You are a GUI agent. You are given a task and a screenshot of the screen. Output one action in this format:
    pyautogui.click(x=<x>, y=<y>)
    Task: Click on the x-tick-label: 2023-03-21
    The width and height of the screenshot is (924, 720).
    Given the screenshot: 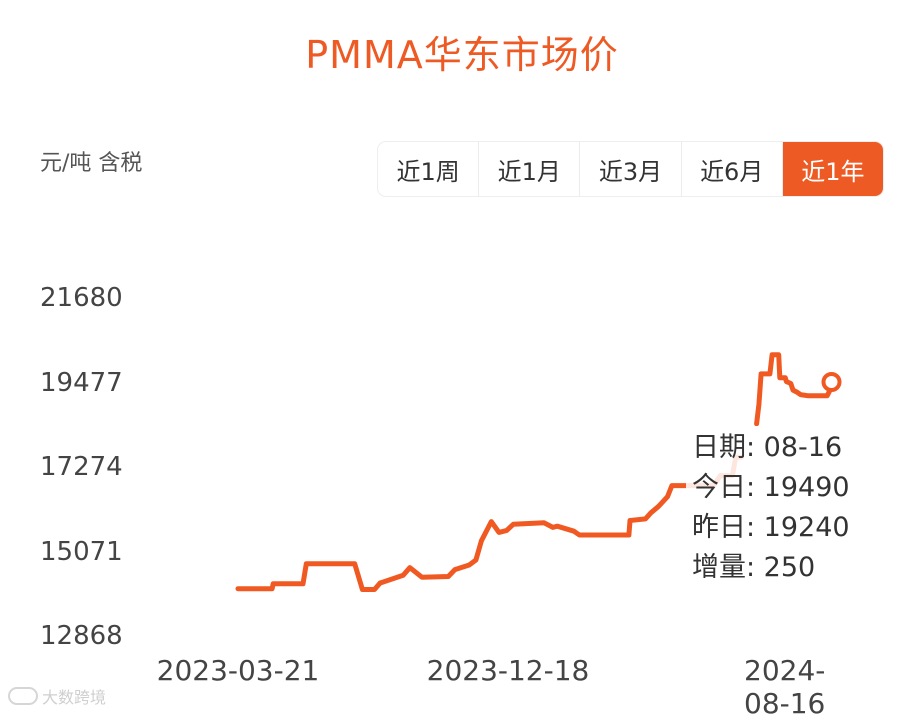 What is the action you would take?
    pyautogui.click(x=238, y=670)
    